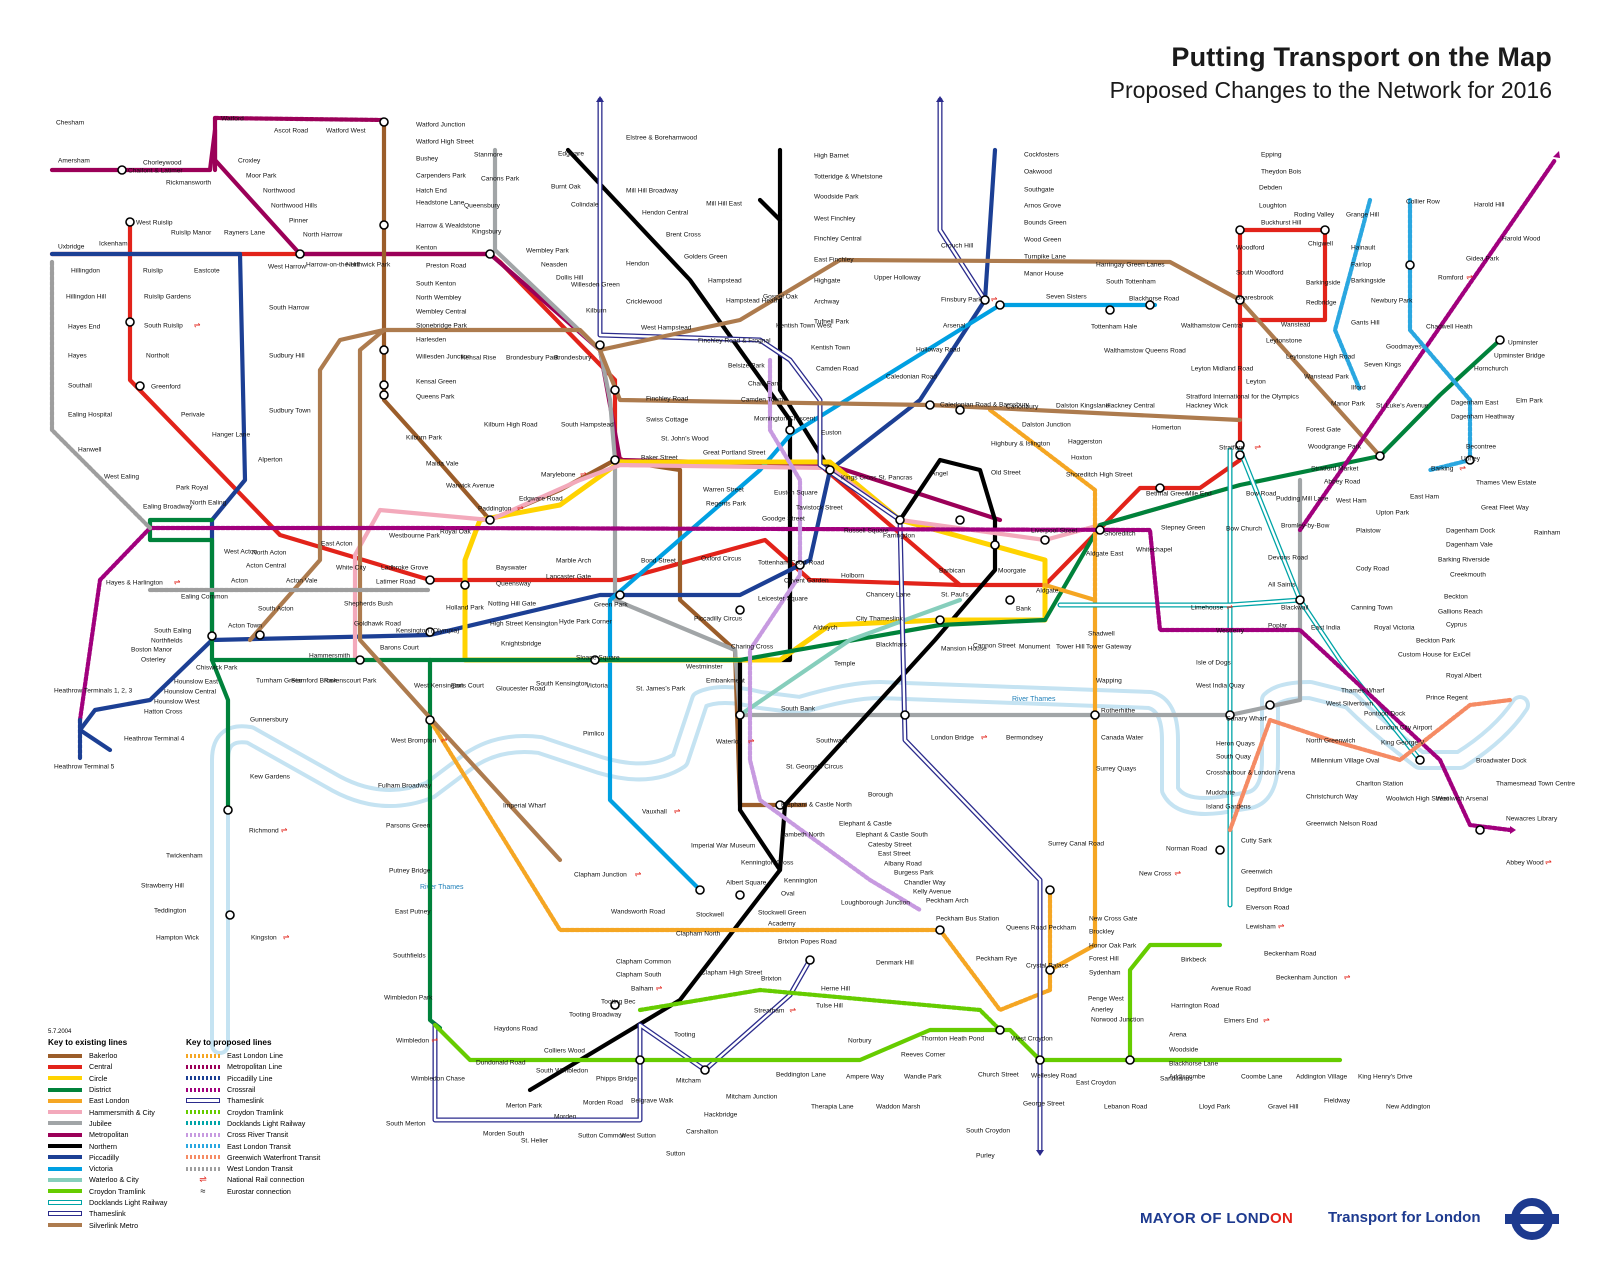  What do you see at coordinates (675, 1154) in the screenshot?
I see `station-label: Sutton` at bounding box center [675, 1154].